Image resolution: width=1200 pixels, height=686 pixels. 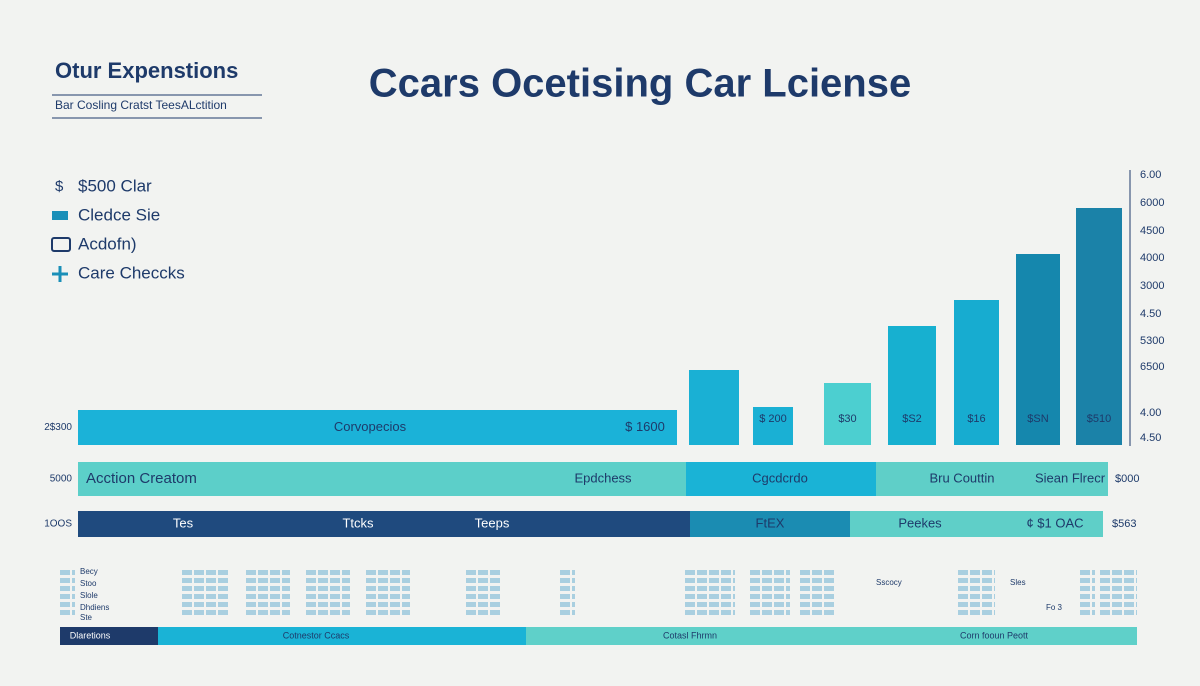 I want to click on axis-label: 4000, so click(x=1152, y=258).